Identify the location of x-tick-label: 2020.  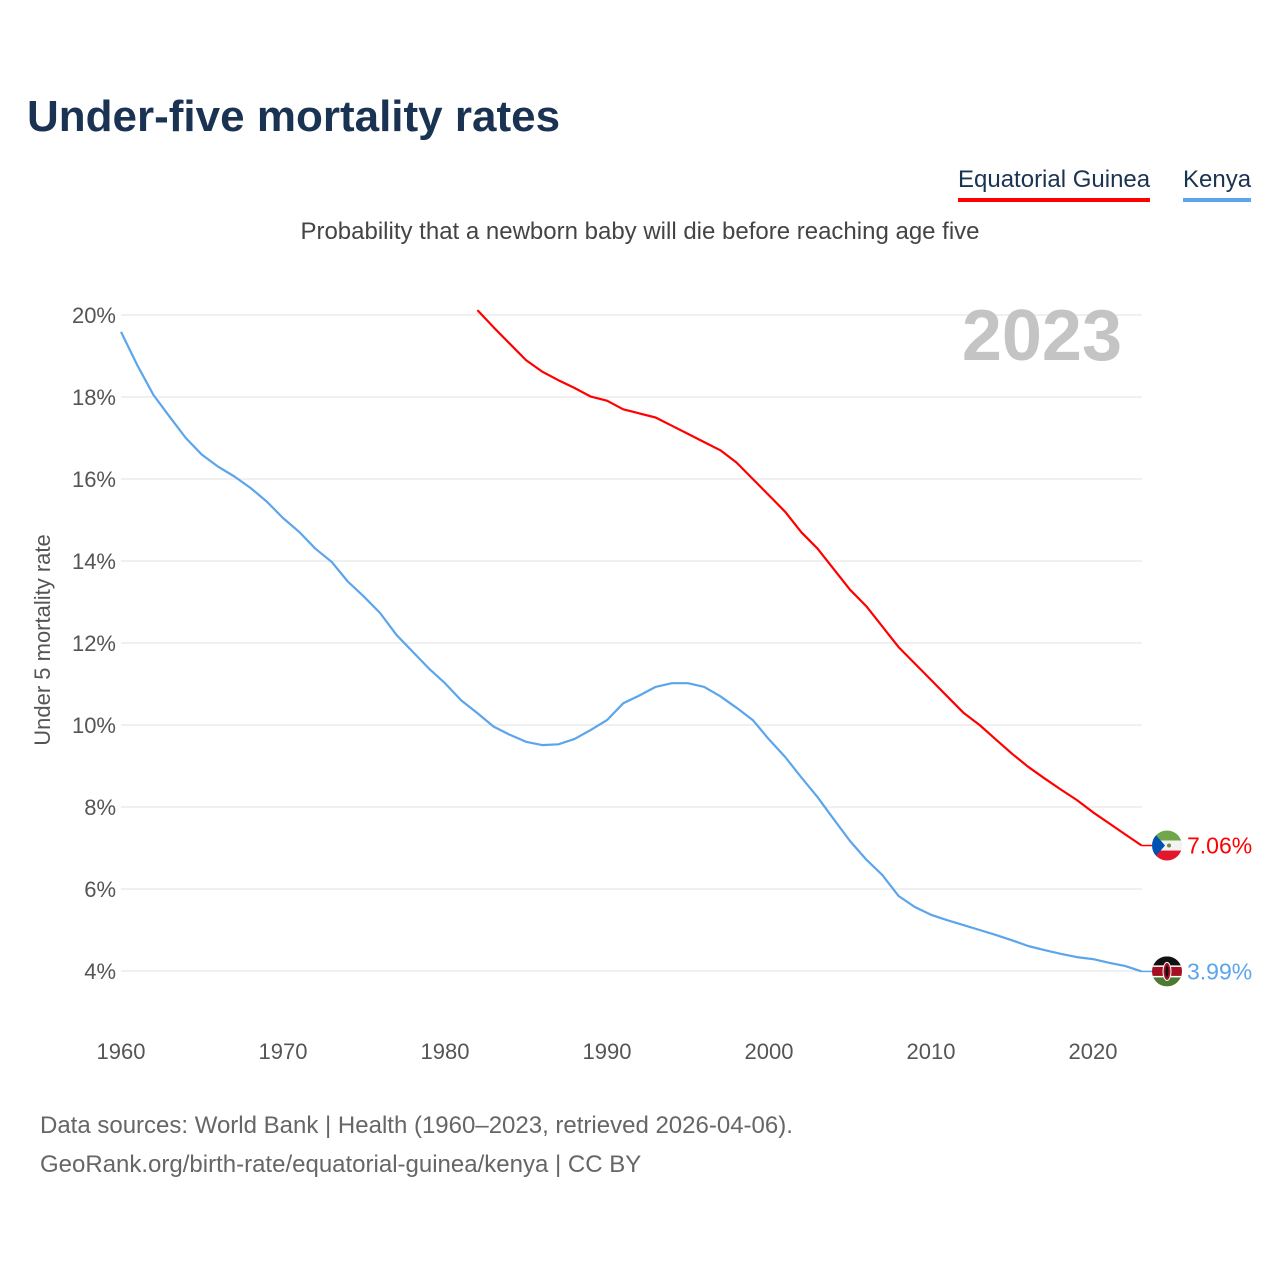
(1093, 1051).